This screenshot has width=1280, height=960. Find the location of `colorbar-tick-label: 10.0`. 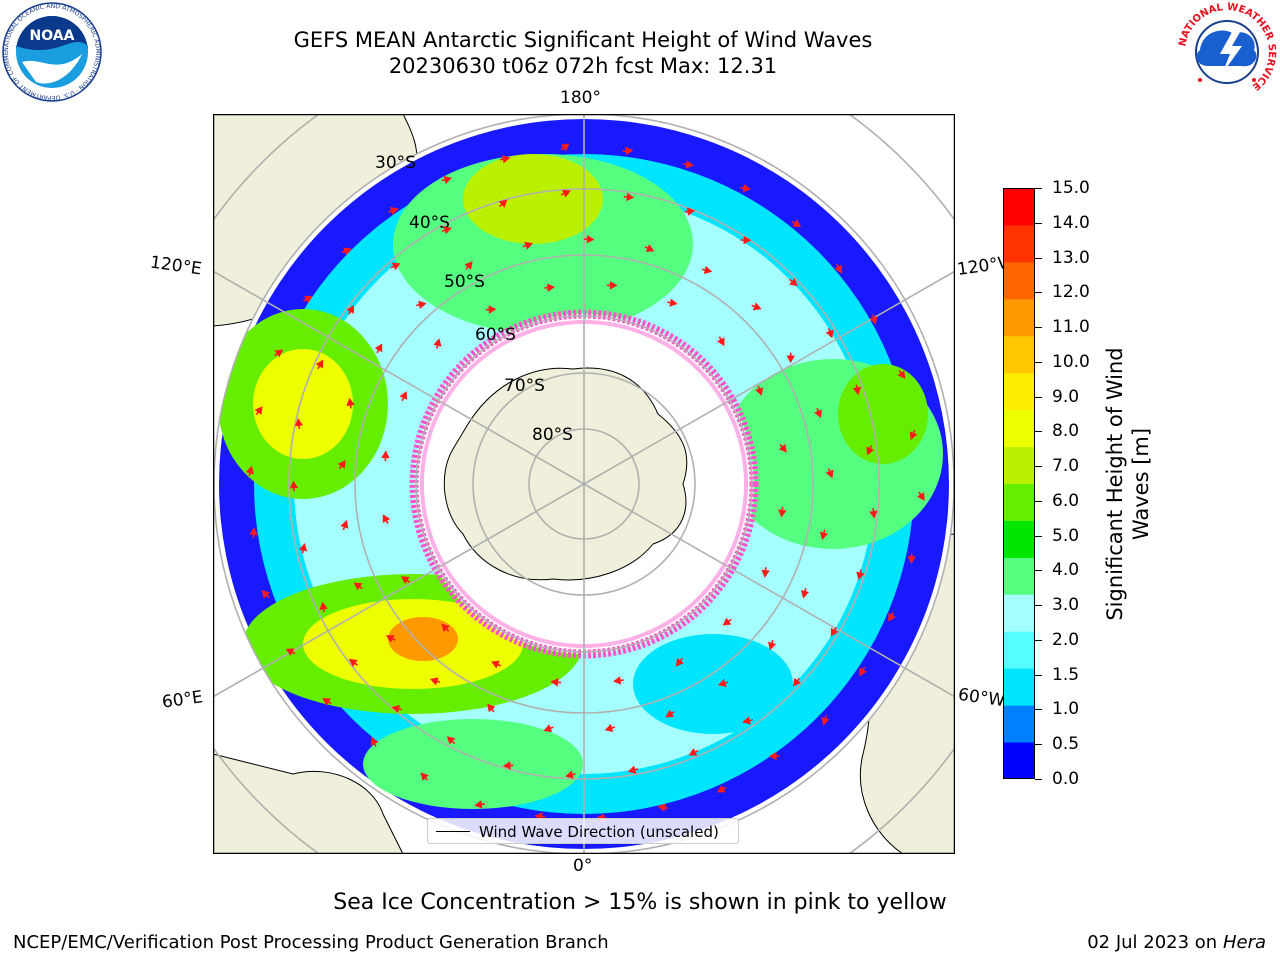

colorbar-tick-label: 10.0 is located at coordinates (1071, 361).